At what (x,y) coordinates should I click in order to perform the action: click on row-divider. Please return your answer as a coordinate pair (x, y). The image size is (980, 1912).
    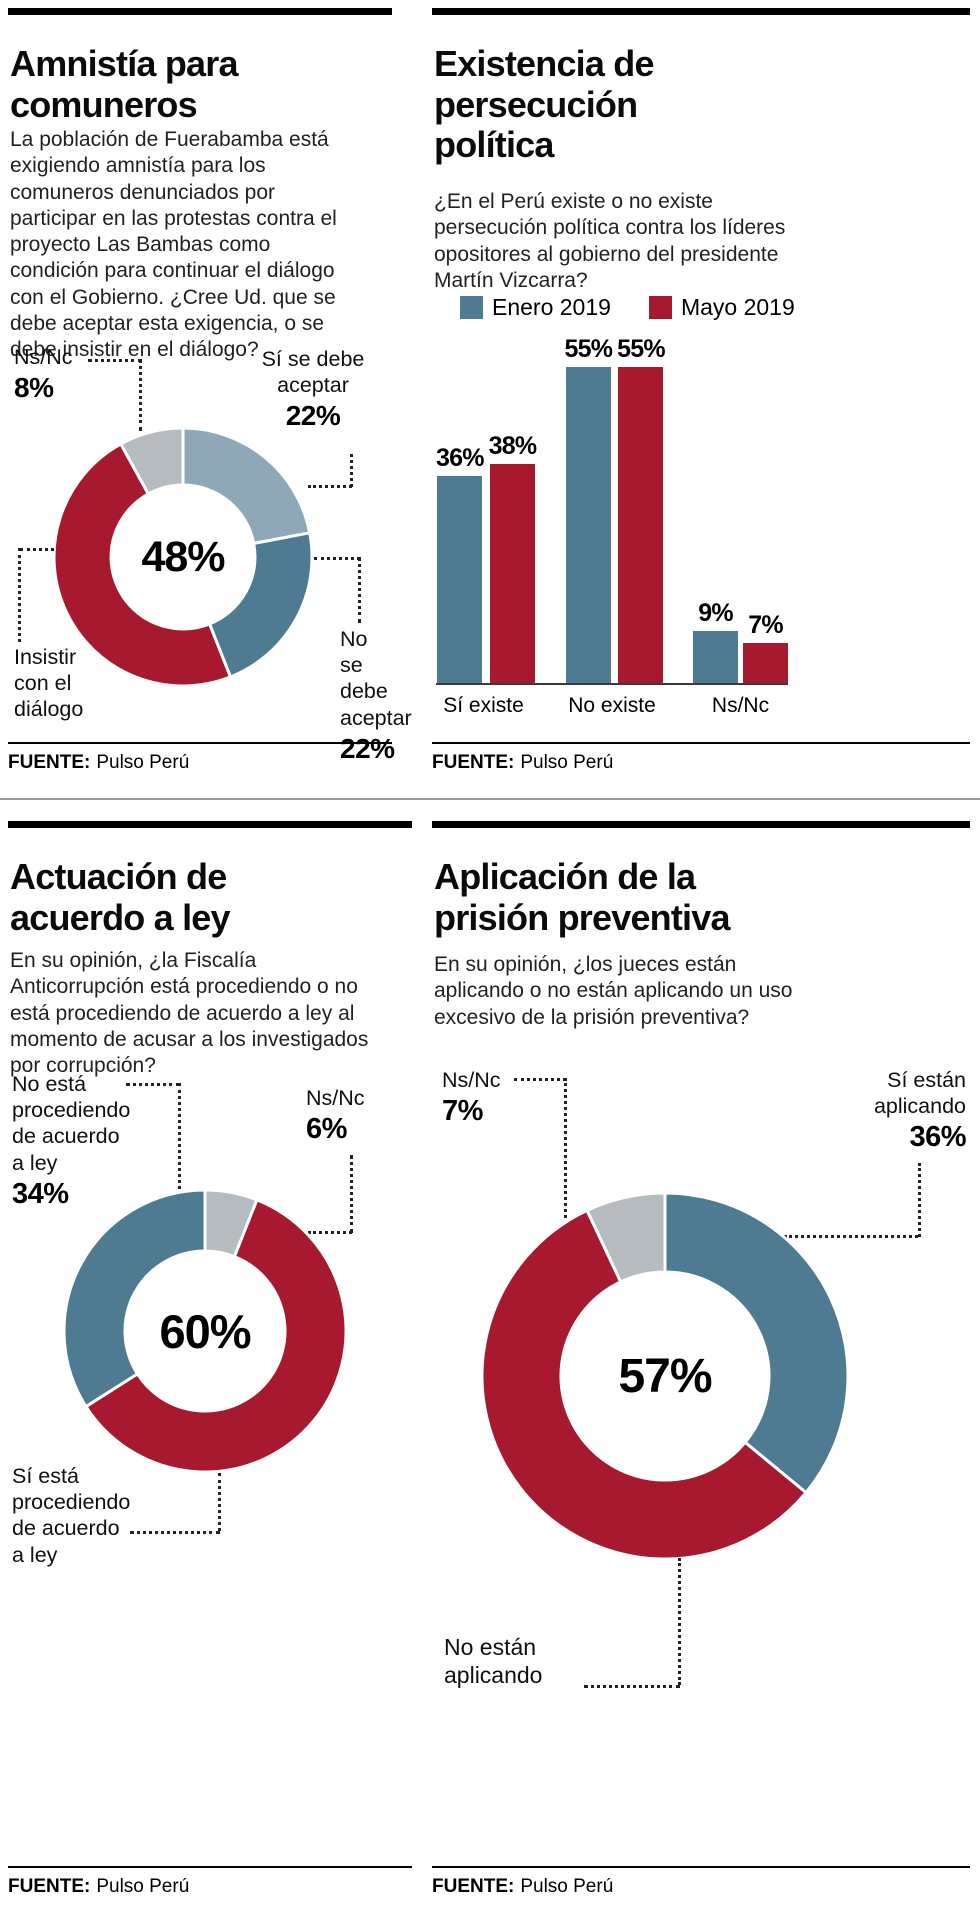
    Looking at the image, I should click on (490, 799).